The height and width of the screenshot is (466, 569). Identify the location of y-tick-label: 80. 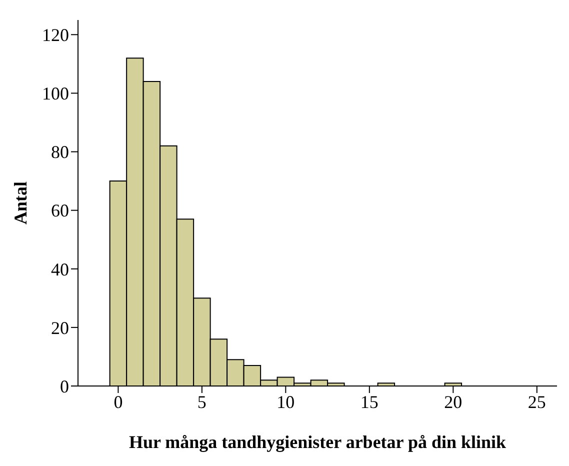
(60, 152).